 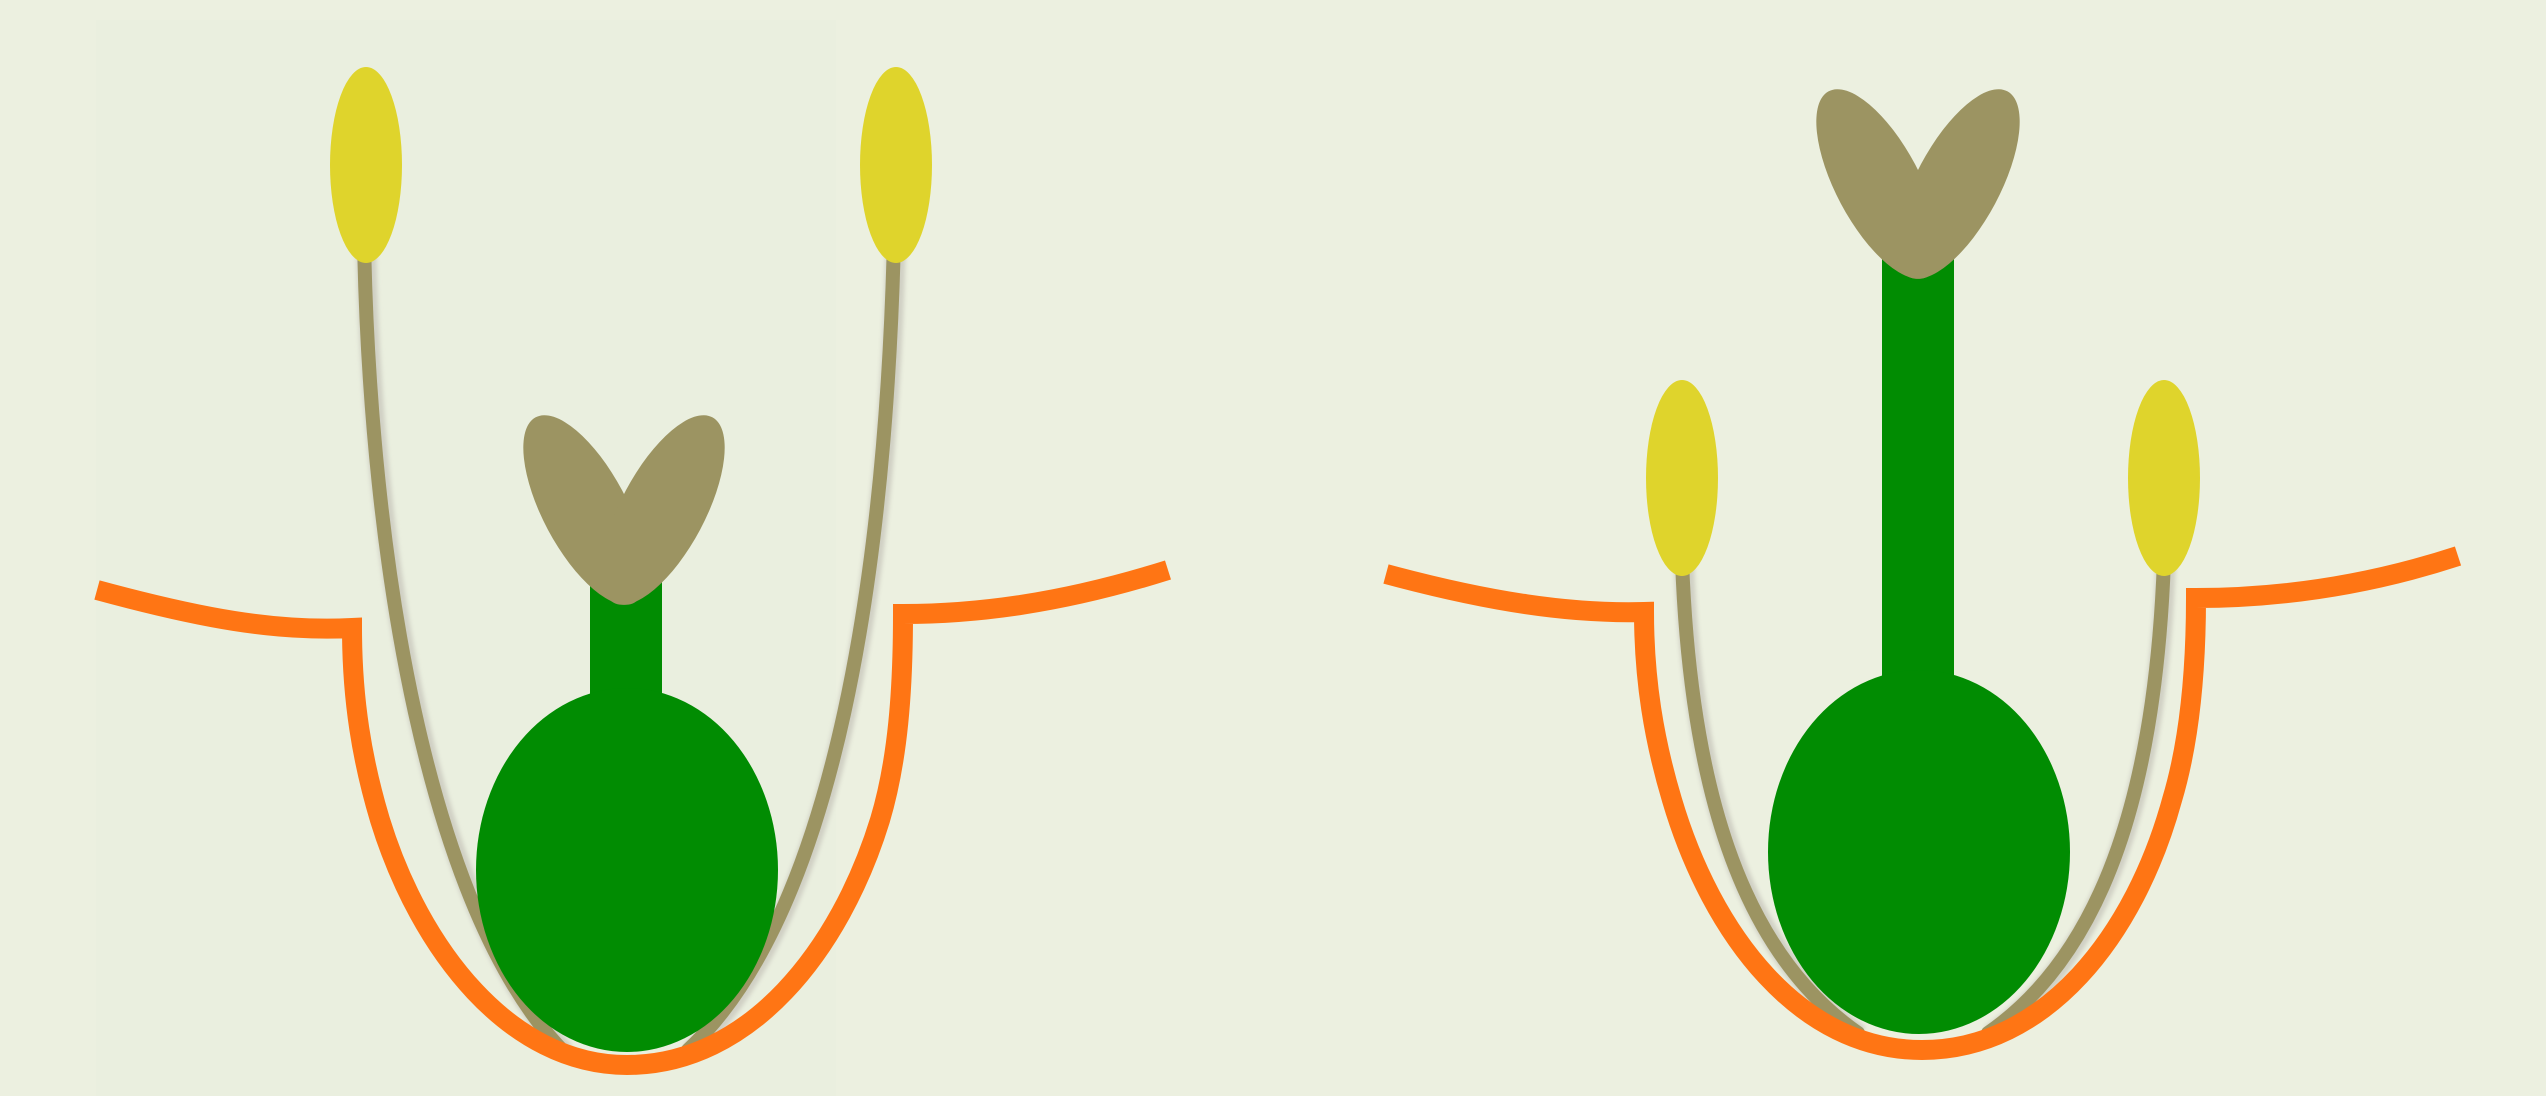 I want to click on left-ovary, so click(x=627, y=870).